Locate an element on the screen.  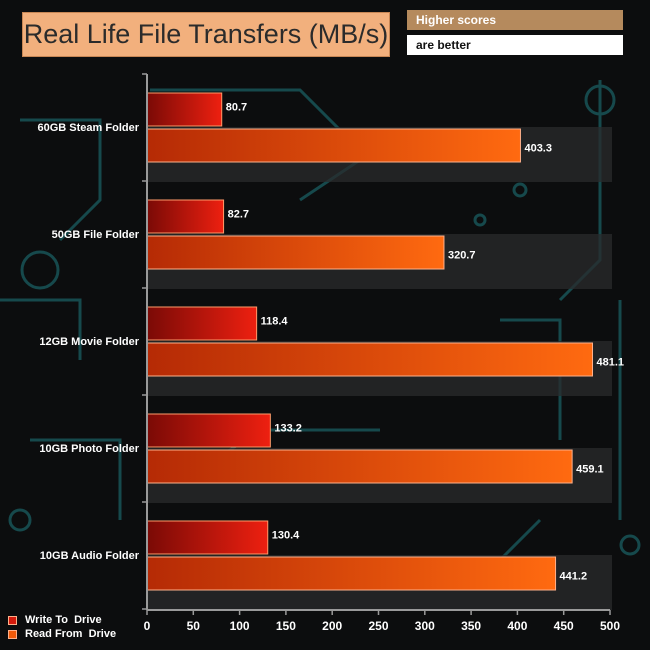
x-tick-label: 0 is located at coordinates (147, 626).